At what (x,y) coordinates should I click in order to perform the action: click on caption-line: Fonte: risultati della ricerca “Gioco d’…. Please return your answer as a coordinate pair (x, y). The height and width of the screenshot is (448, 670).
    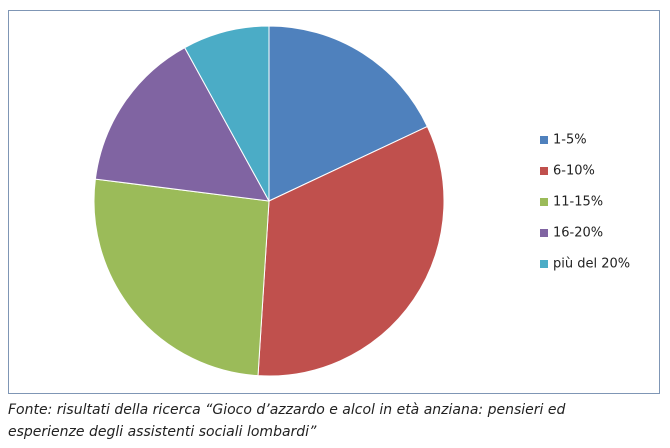
    Looking at the image, I should click on (286, 410).